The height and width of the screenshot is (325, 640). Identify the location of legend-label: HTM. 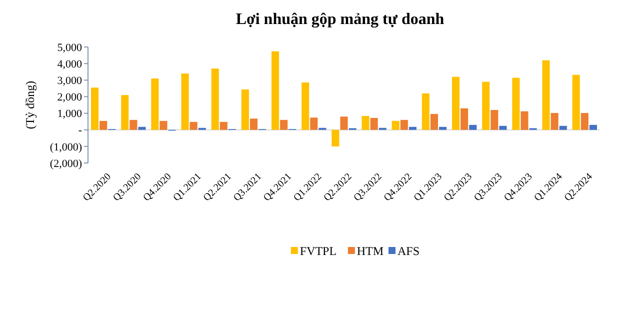
(370, 251).